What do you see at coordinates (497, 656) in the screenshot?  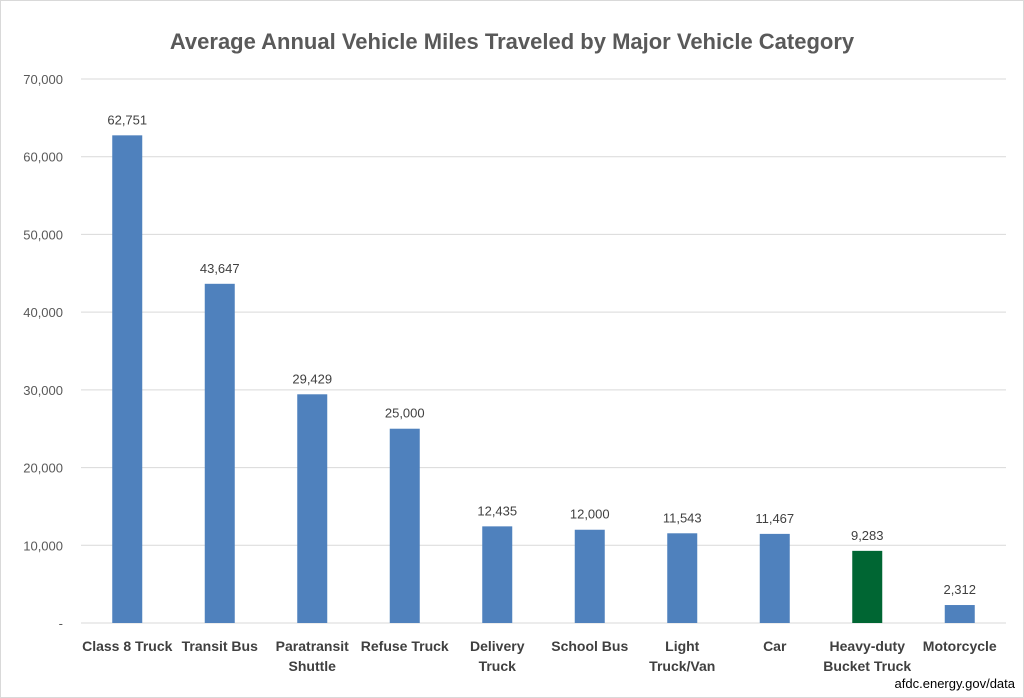 I see `x-tick-label: Delivery Truck` at bounding box center [497, 656].